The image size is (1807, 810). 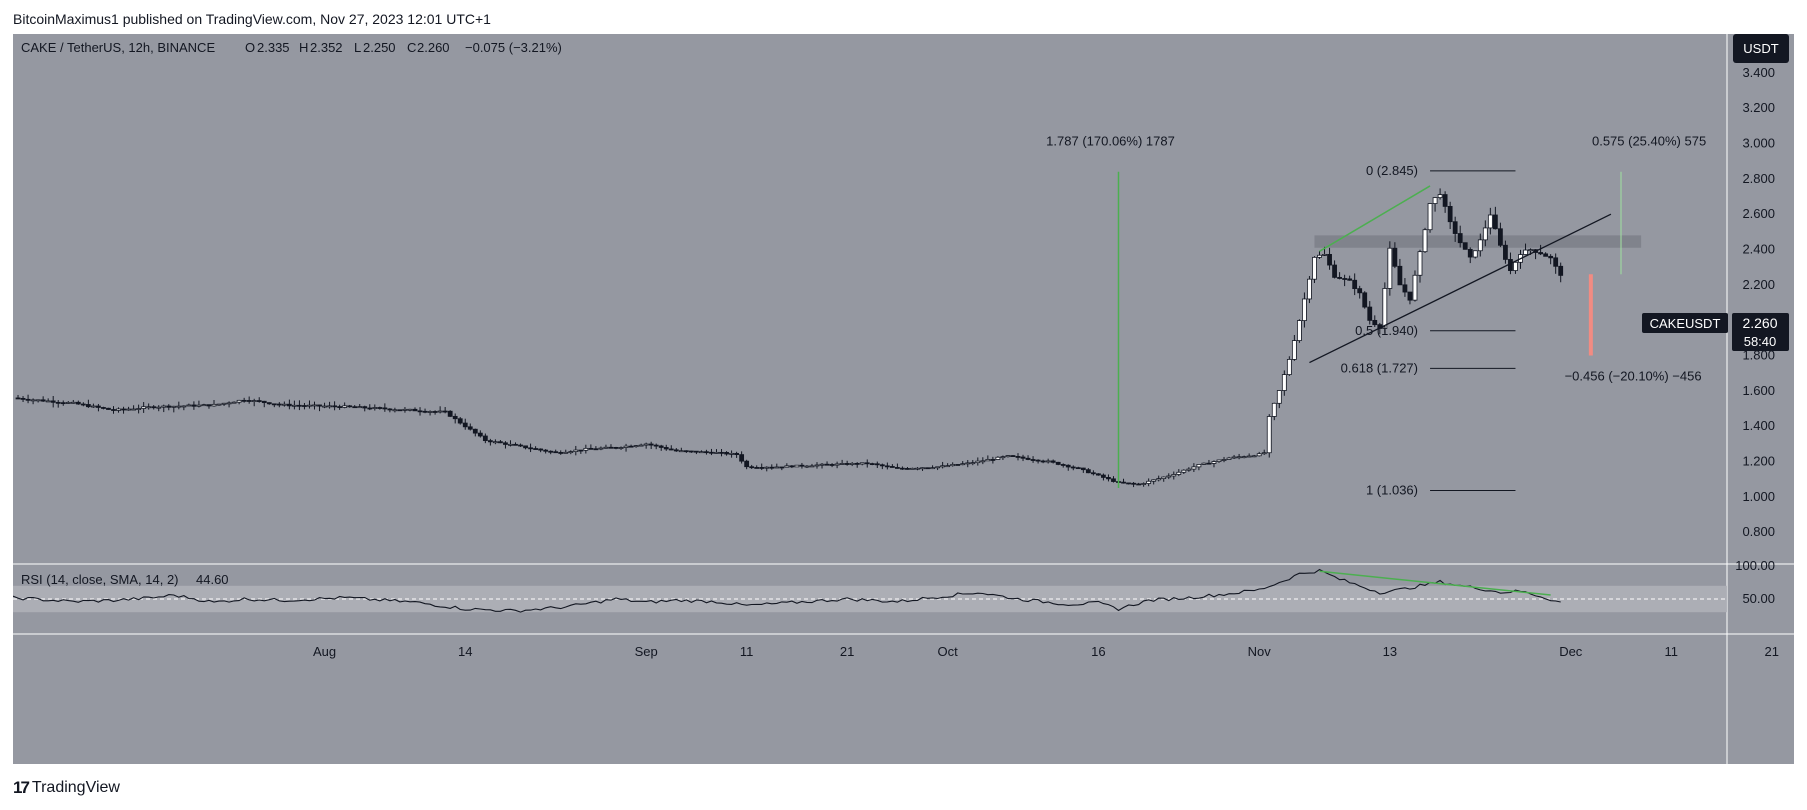 I want to click on big-rise-label: 1.787 (170.06%) 1787, so click(x=1110, y=140).